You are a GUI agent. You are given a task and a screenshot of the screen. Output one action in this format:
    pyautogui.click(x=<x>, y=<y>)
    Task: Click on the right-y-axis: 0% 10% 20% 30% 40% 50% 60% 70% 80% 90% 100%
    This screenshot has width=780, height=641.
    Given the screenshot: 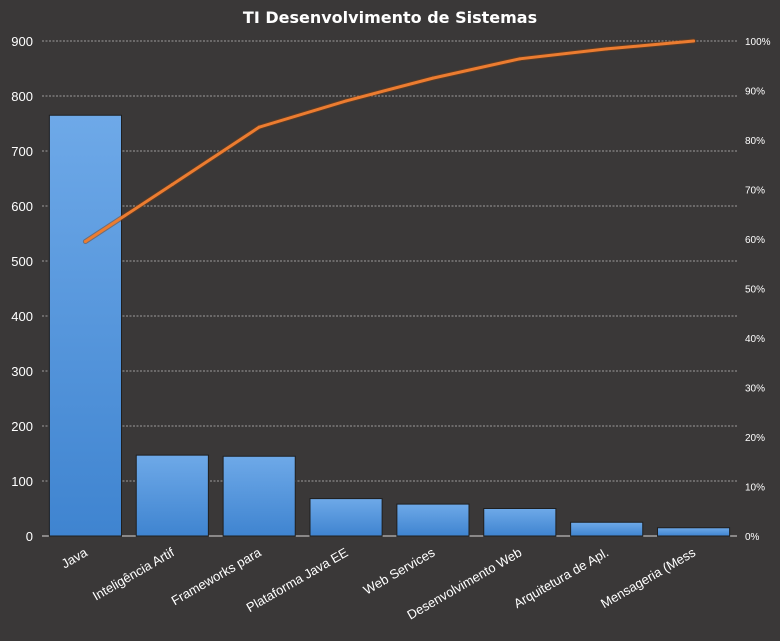 What is the action you would take?
    pyautogui.click(x=758, y=290)
    